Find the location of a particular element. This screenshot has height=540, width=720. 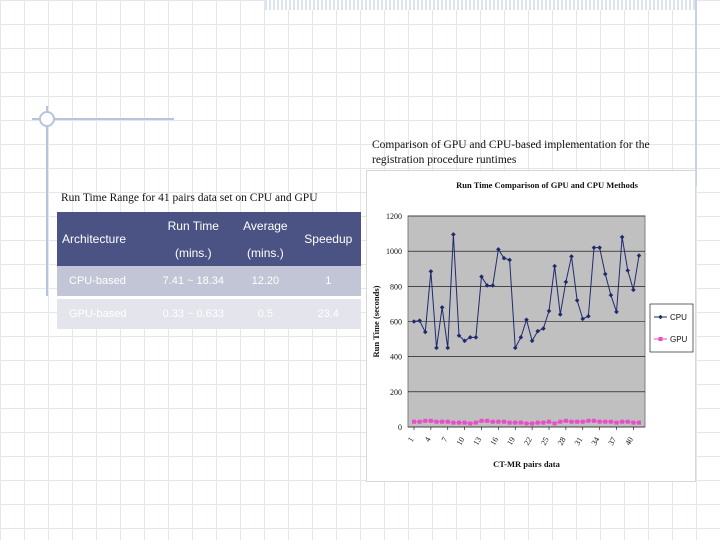

y-tick-label: 0 is located at coordinates (400, 427).